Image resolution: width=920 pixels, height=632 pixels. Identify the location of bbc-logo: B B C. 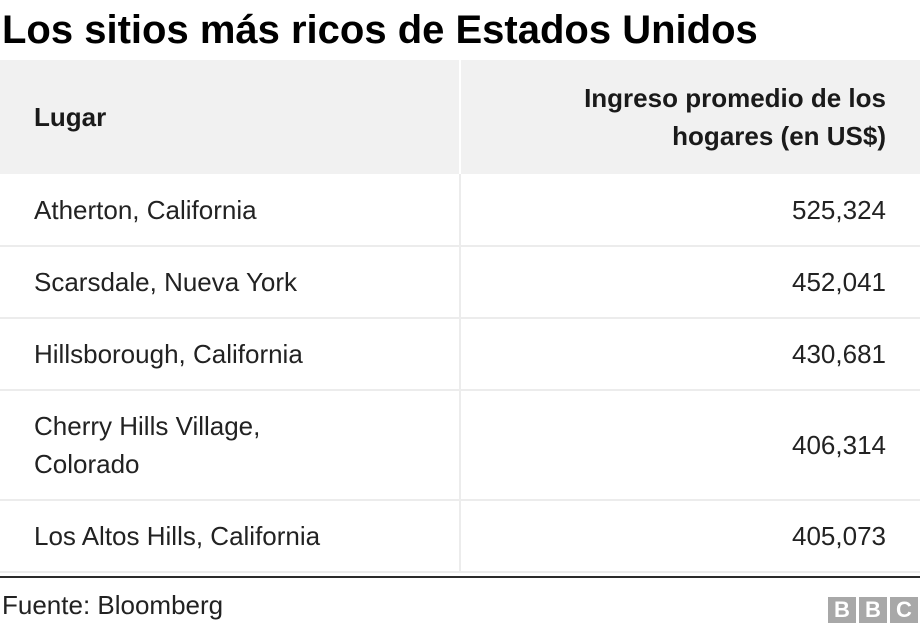
(873, 610).